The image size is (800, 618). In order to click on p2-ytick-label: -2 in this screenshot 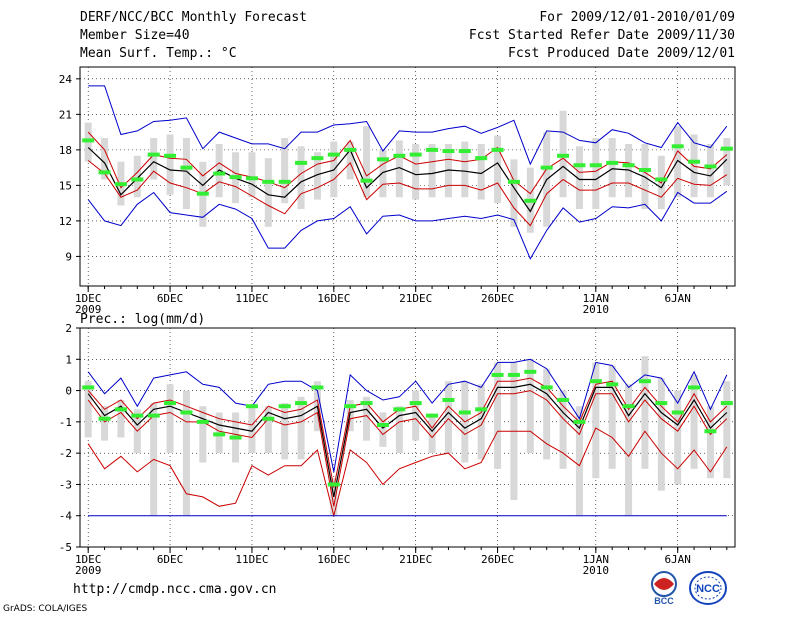, I will do `click(65, 453)`.